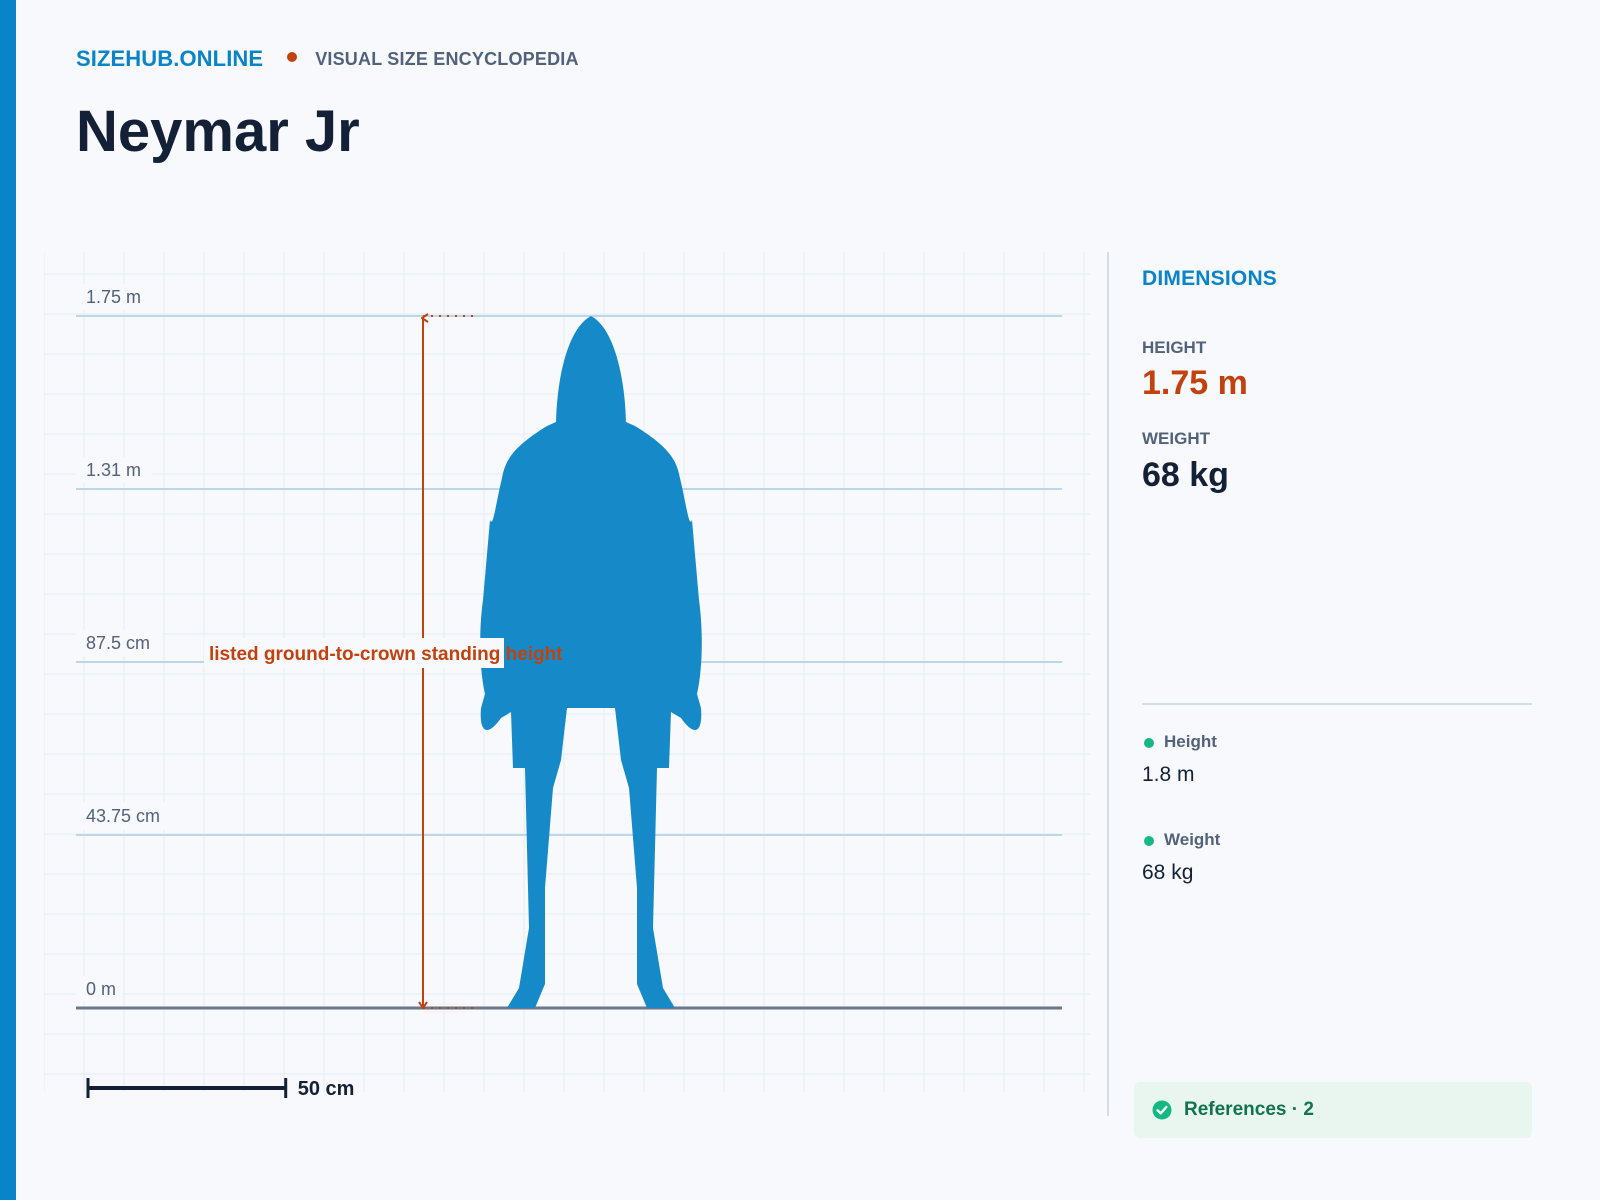 Image resolution: width=1600 pixels, height=1200 pixels. What do you see at coordinates (1162, 1110) in the screenshot?
I see `check-circle-icon` at bounding box center [1162, 1110].